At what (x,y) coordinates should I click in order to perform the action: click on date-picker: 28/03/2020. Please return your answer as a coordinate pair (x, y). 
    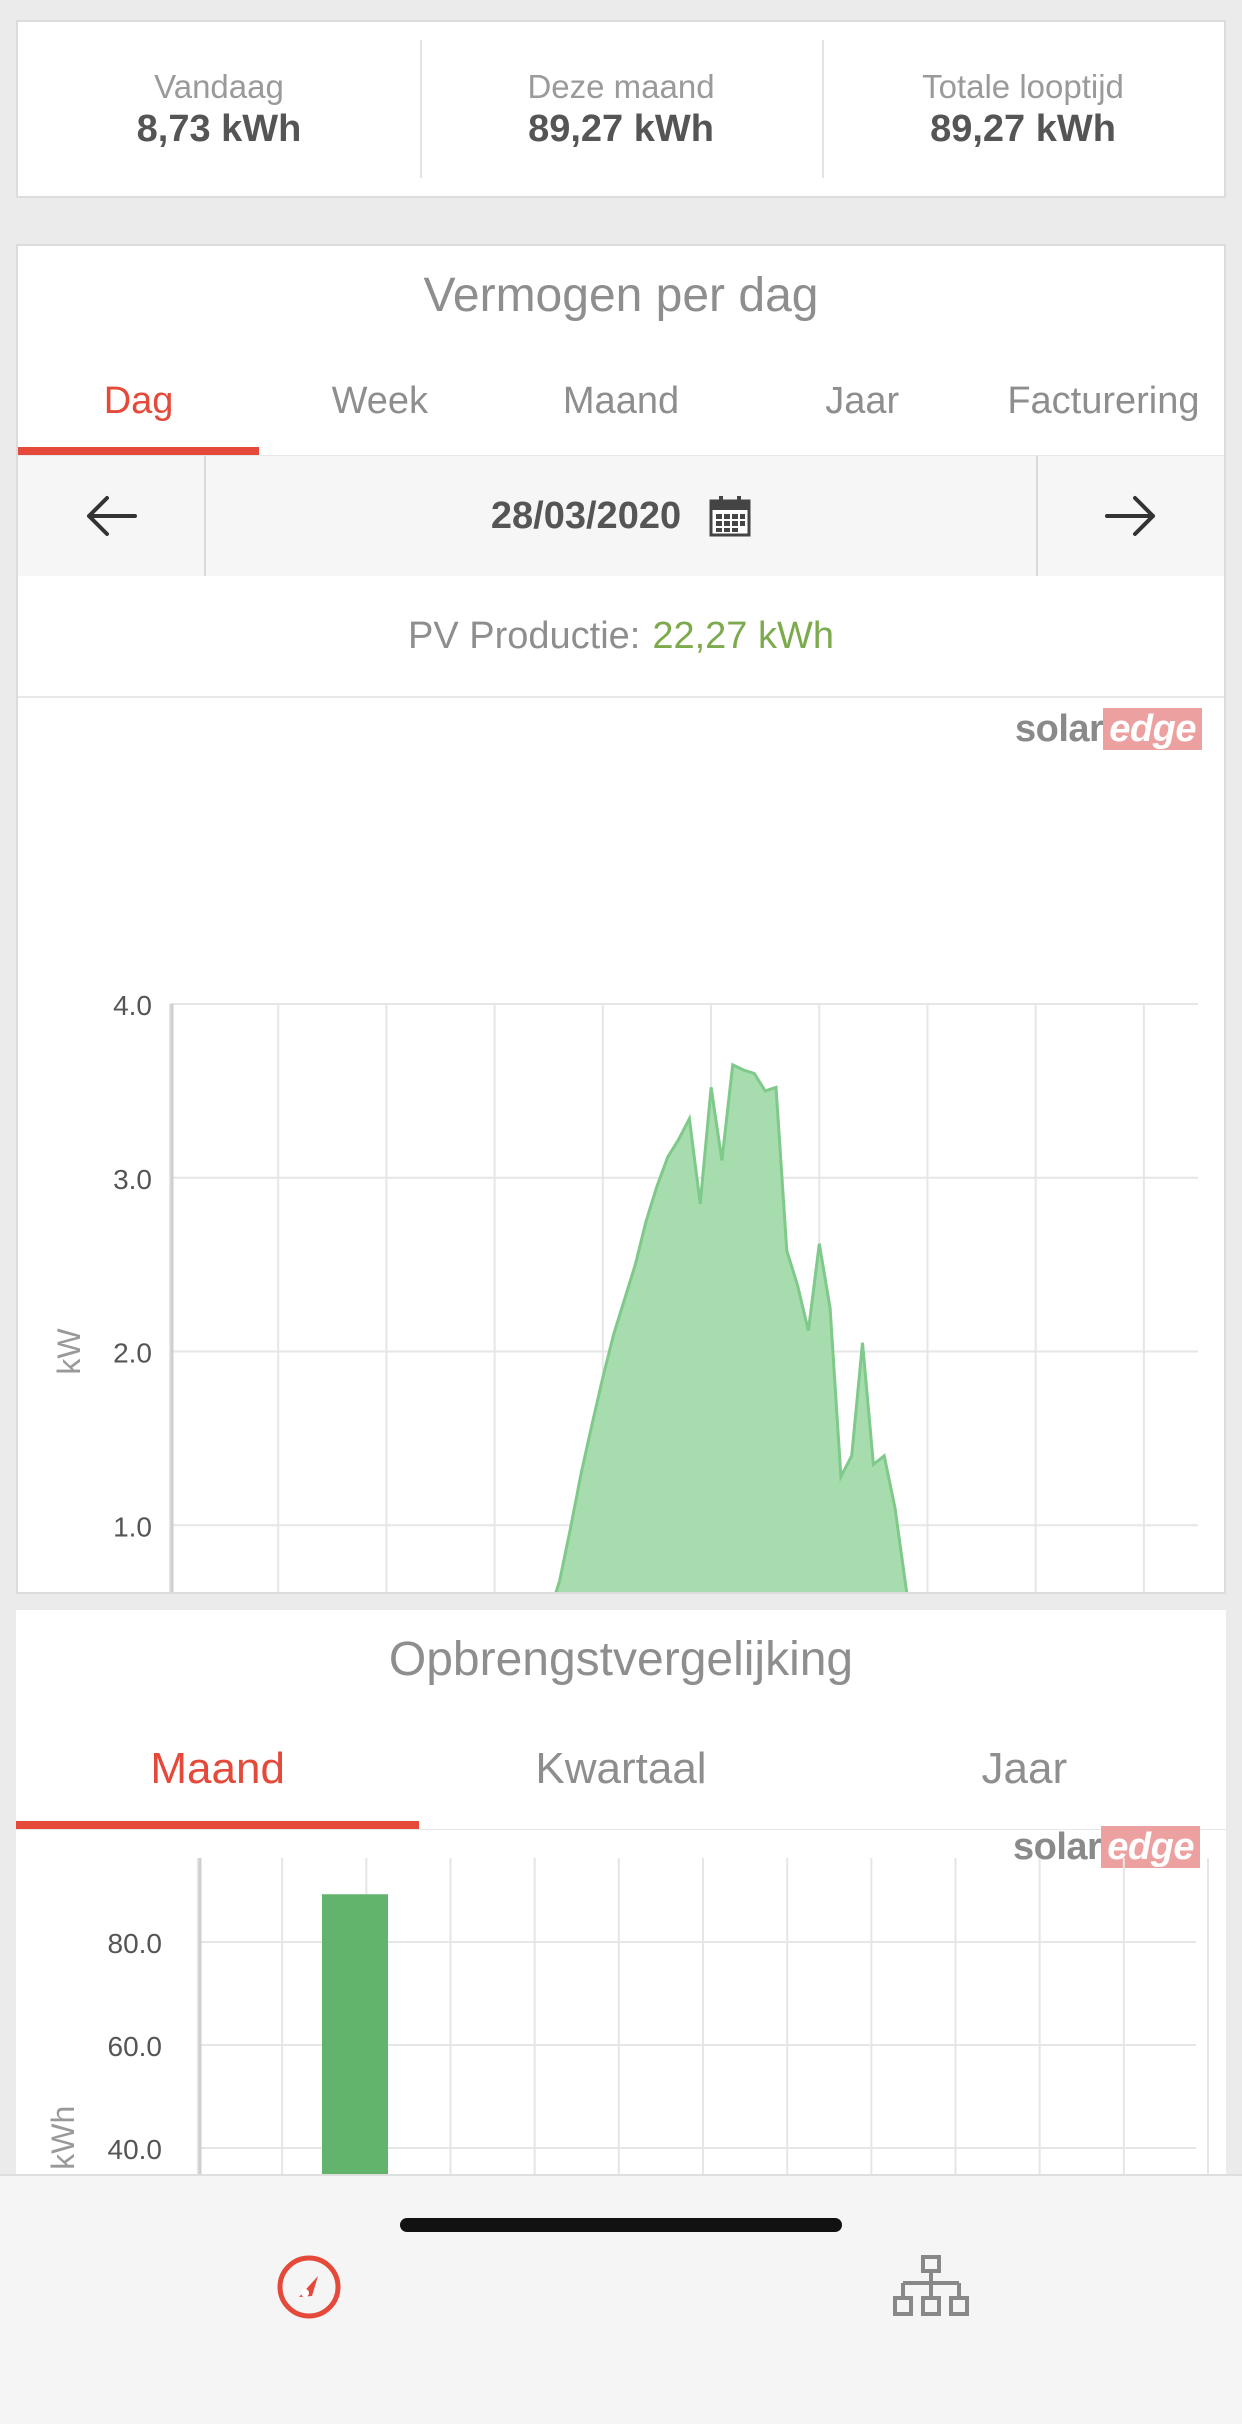
    Looking at the image, I should click on (621, 516).